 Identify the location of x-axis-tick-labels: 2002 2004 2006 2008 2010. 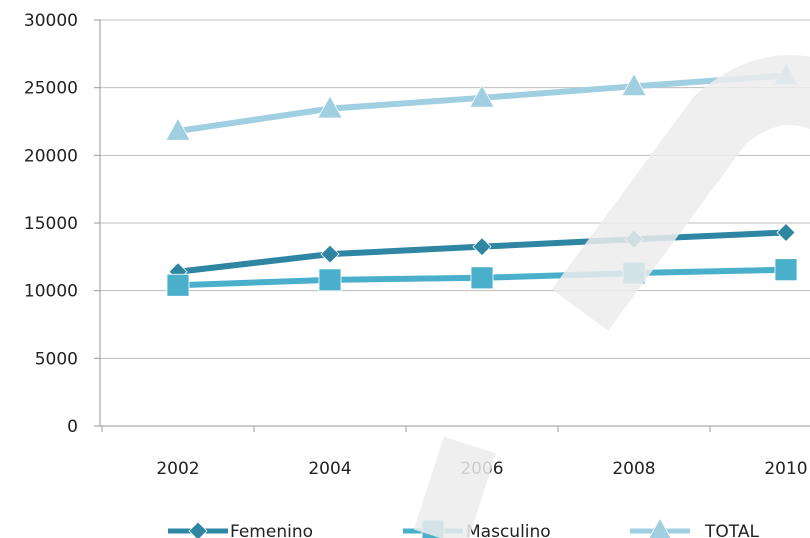
(481, 469).